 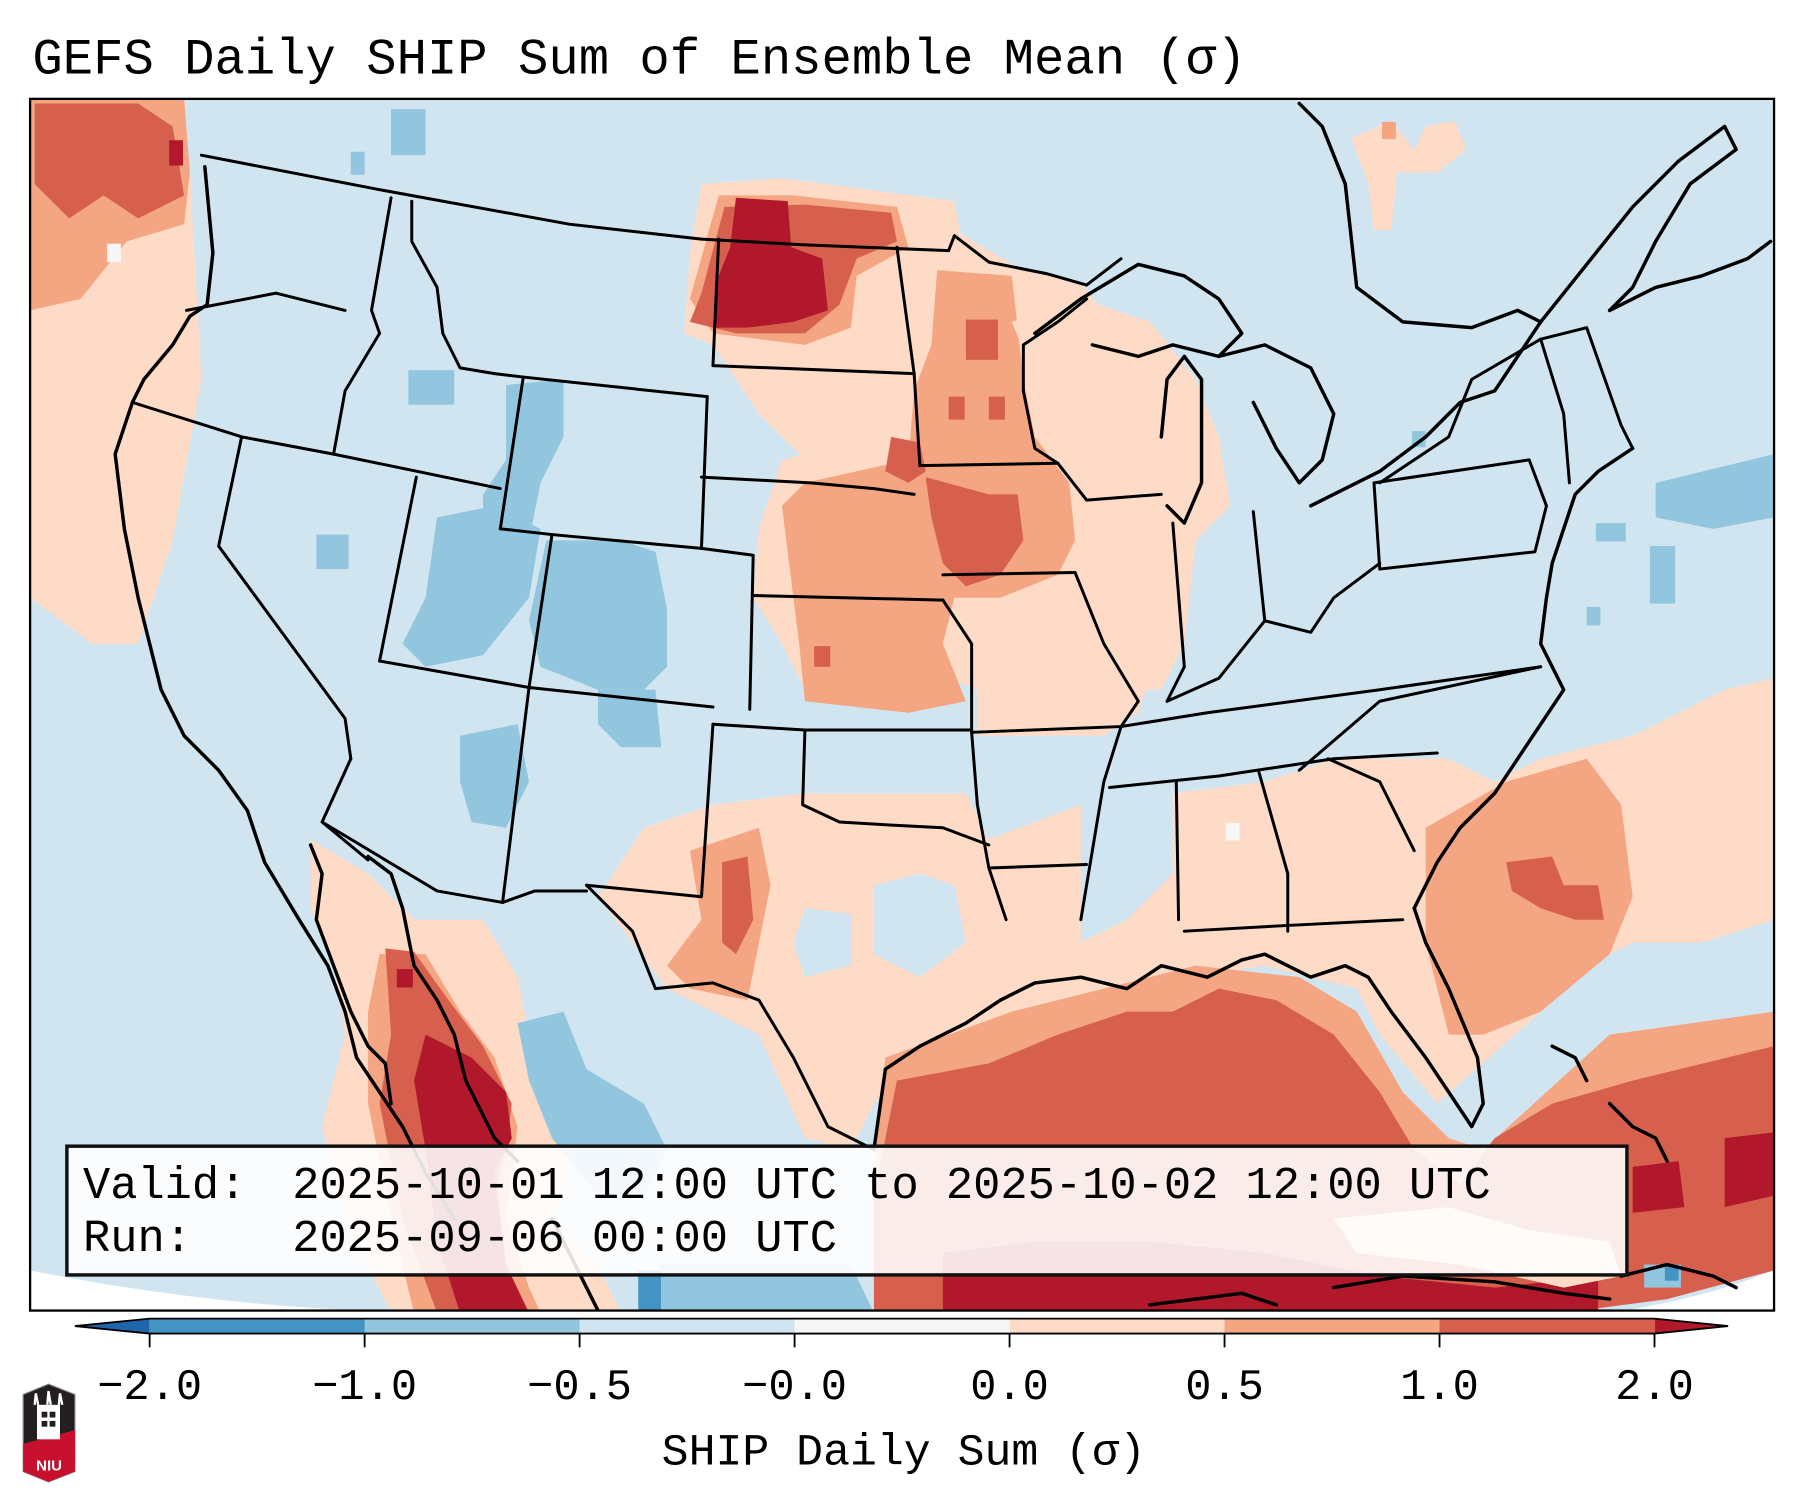 What do you see at coordinates (956, 408) in the screenshot?
I see `shade-mn-red2` at bounding box center [956, 408].